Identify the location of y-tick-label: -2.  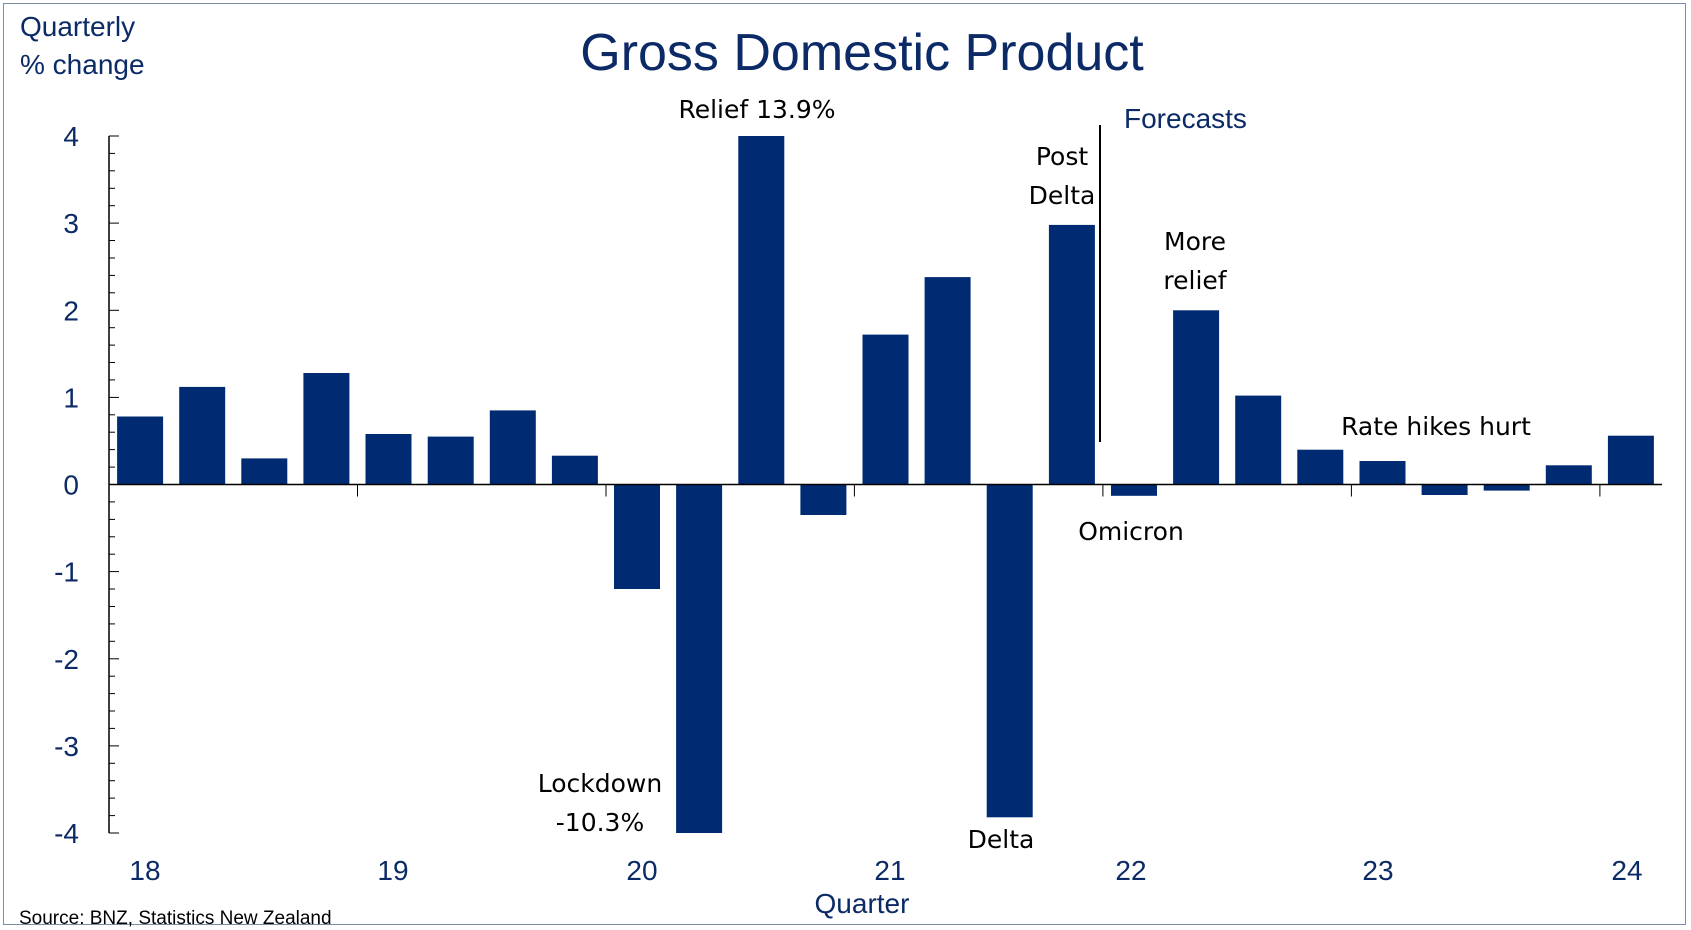
(66, 659).